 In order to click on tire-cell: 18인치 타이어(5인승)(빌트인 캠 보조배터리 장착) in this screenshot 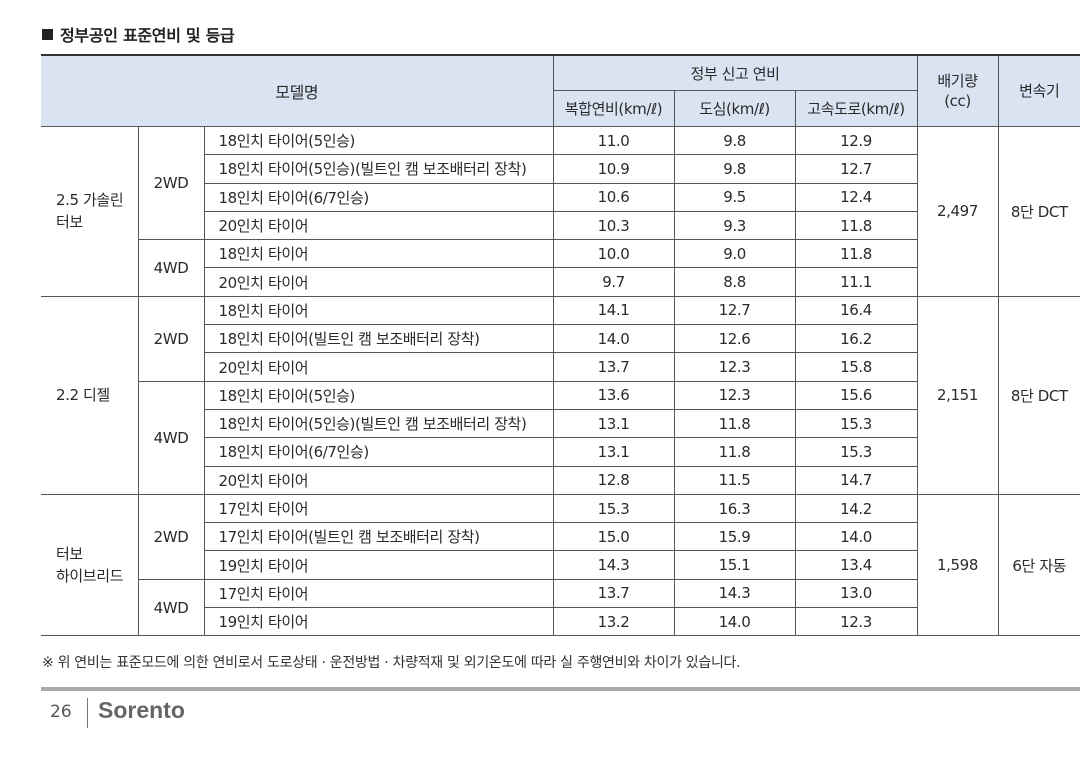, I will do `click(379, 423)`.